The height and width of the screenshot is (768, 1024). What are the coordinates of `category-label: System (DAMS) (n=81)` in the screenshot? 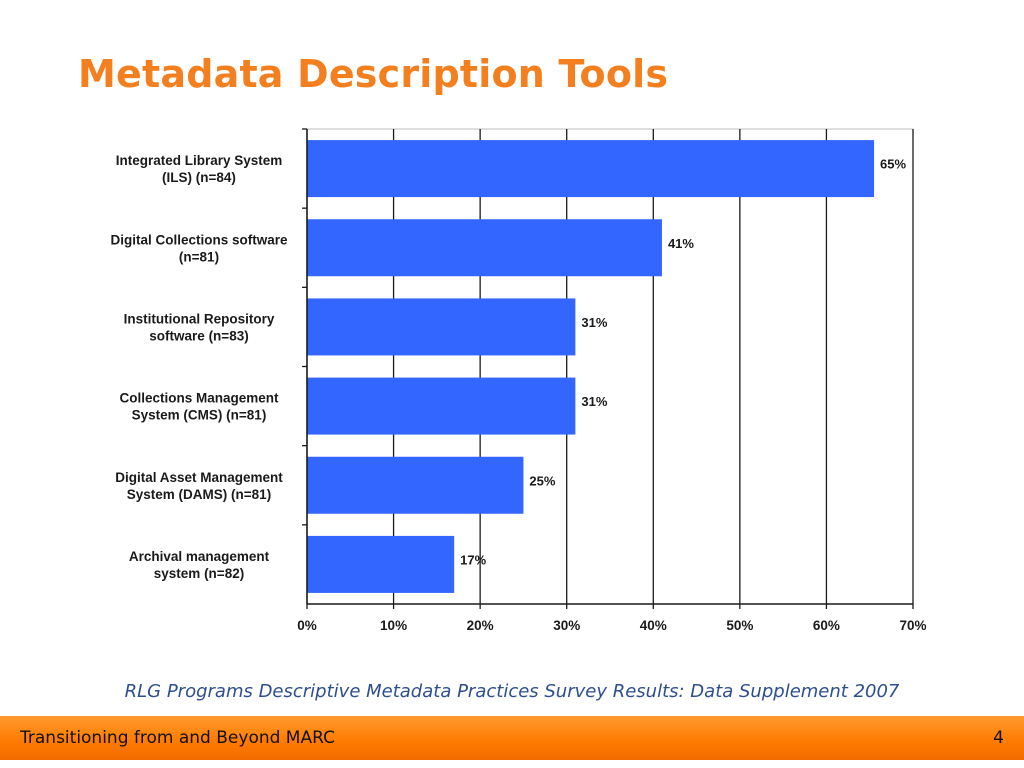 It's located at (199, 494).